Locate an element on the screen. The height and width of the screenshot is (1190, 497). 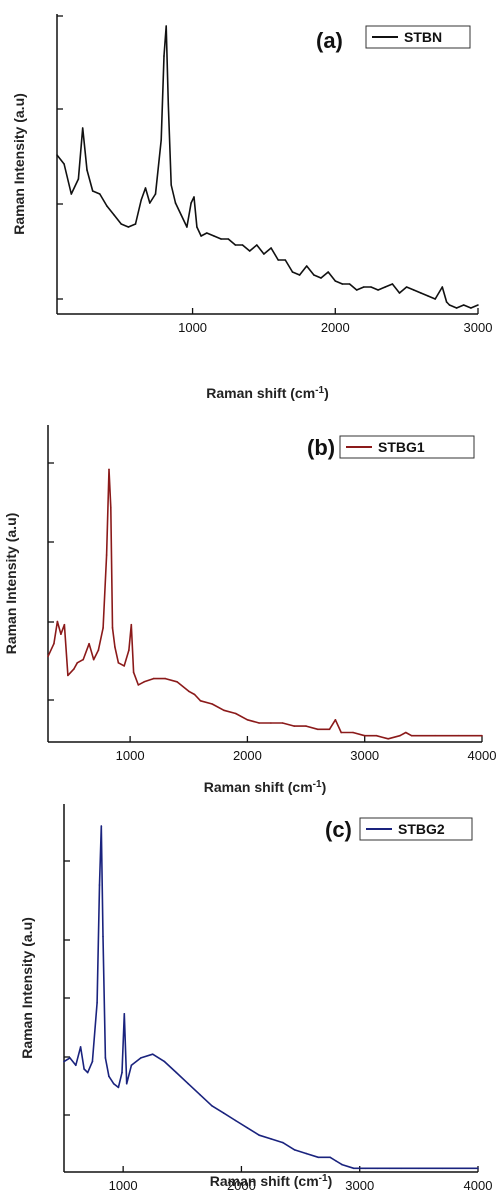
panel-3-x-axis-title: Raman shift (cm-1) is located at coordinates (271, 1181).